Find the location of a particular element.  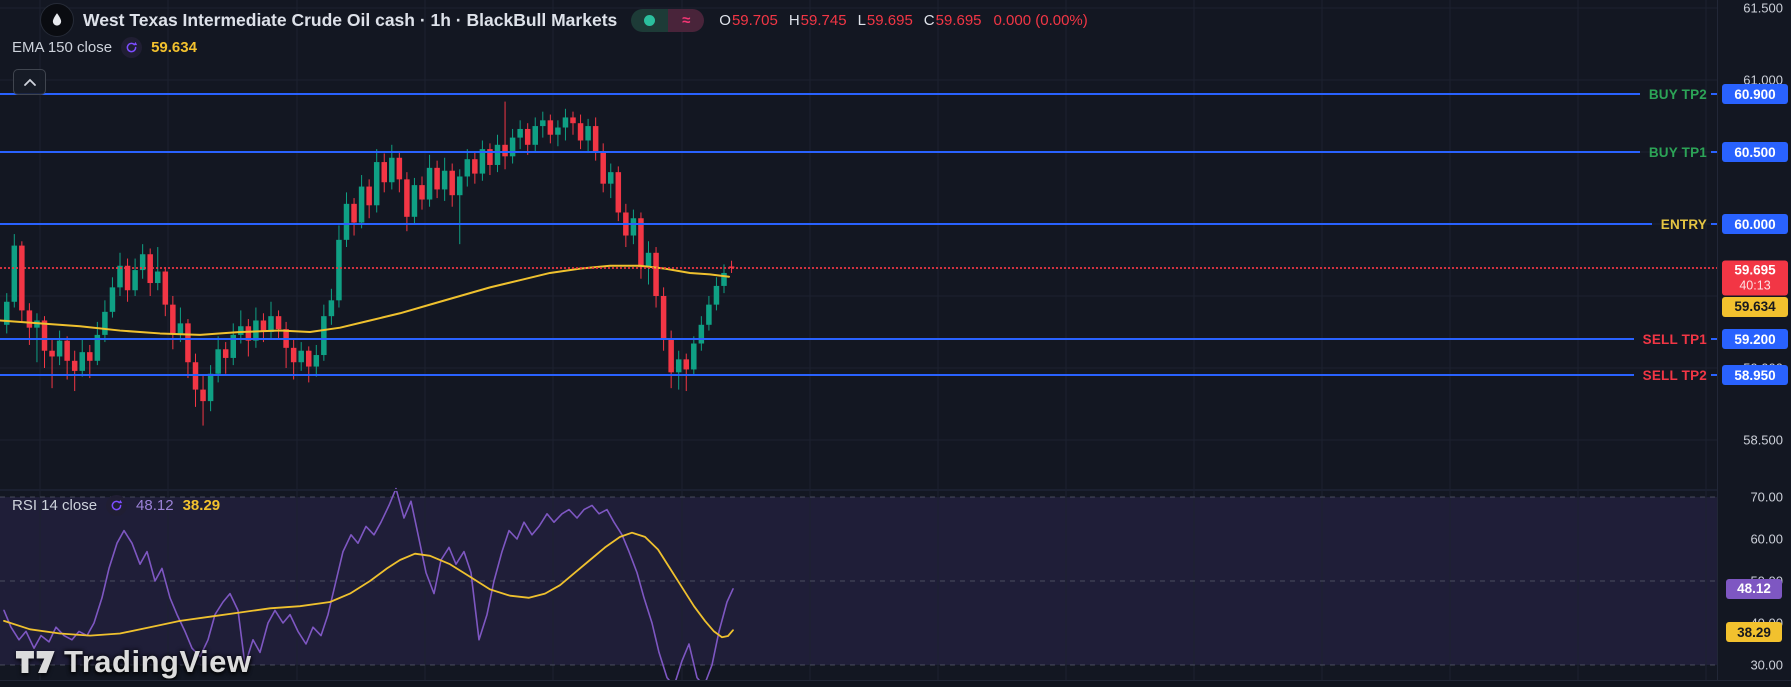

rsi-tick: 70.00 is located at coordinates (1766, 497).